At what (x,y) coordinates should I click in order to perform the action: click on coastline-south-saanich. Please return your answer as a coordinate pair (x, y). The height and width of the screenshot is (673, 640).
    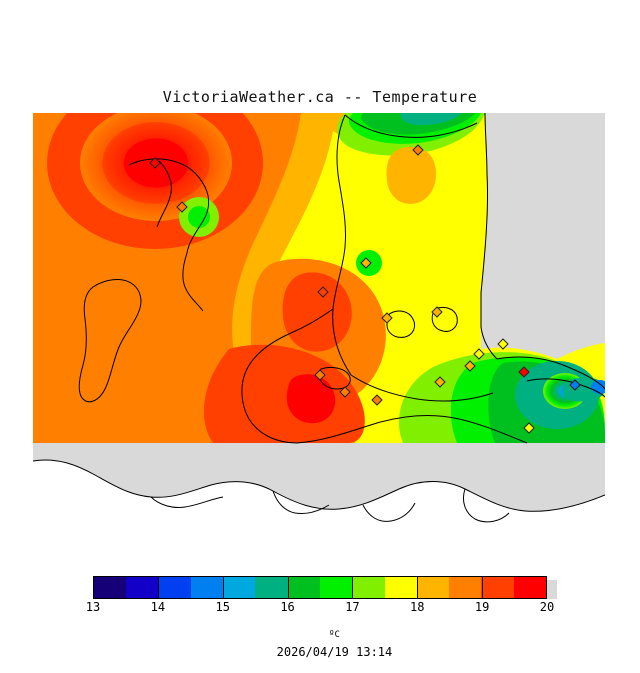
    Looking at the image, I should click on (422, 388).